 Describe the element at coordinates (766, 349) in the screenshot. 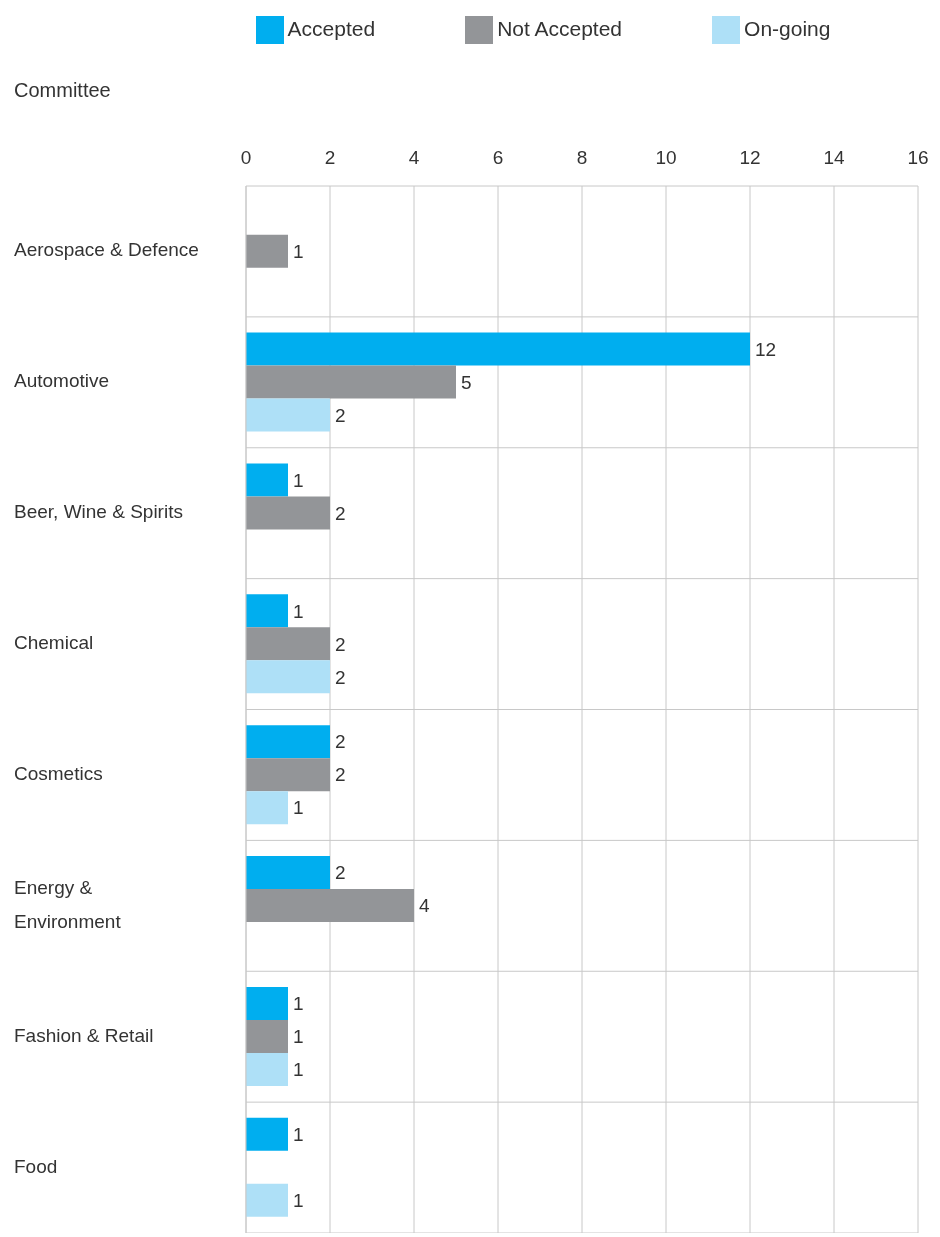

I see `data-label: 12` at that location.